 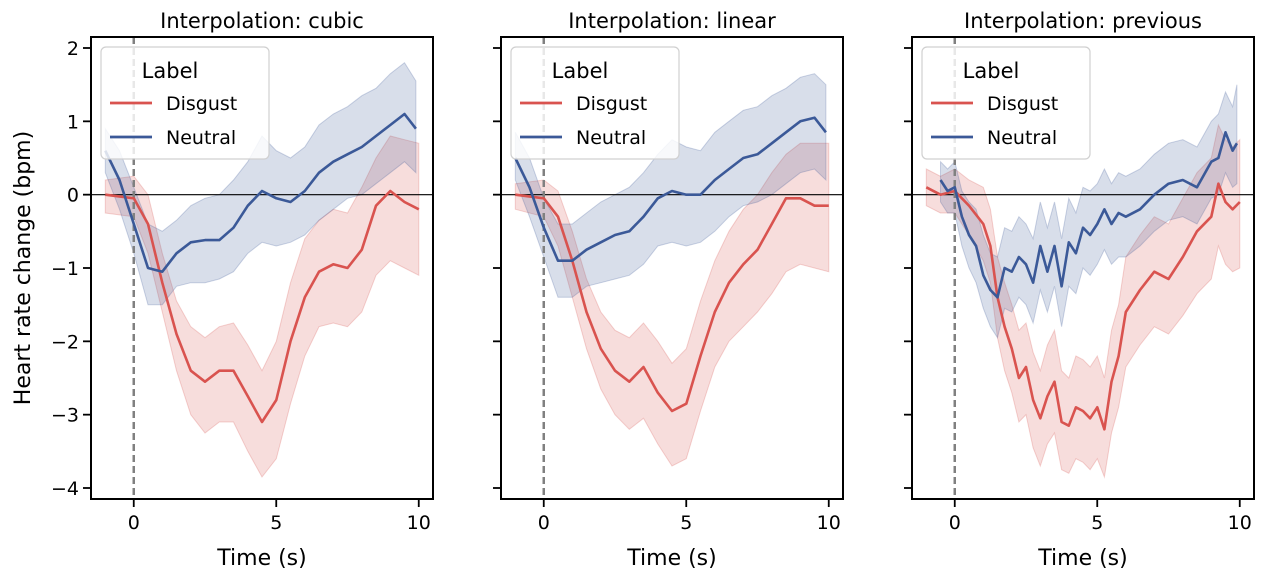 I want to click on panel-title: Interpolation: cubic, so click(x=262, y=21).